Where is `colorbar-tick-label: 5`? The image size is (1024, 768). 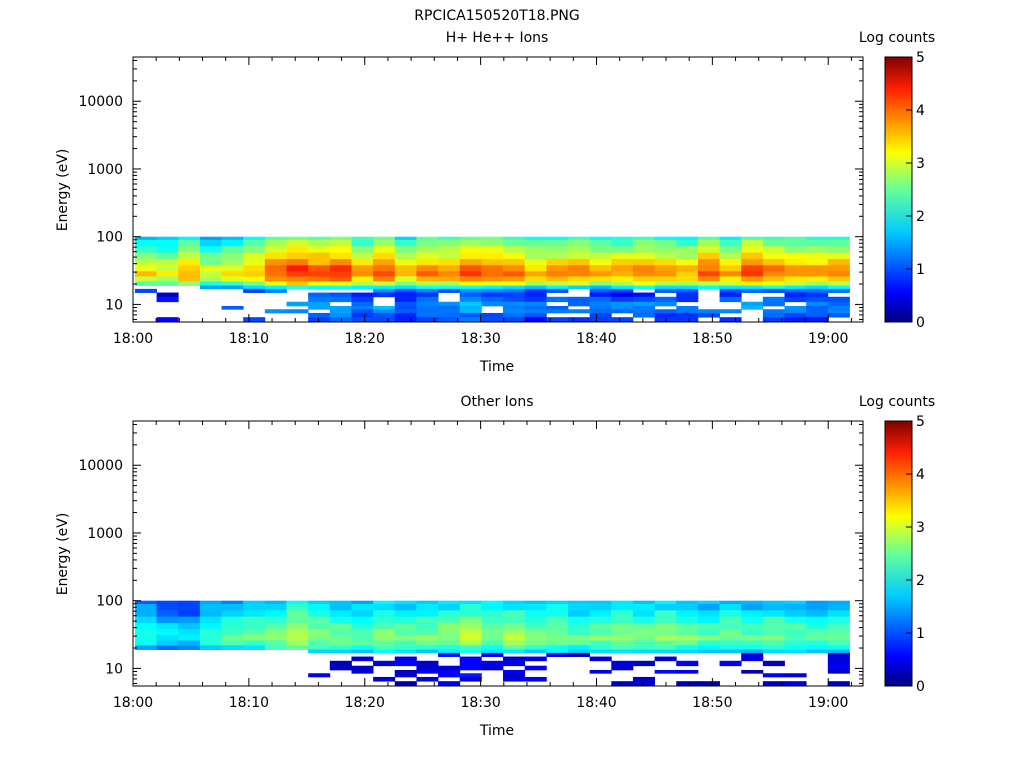
colorbar-tick-label: 5 is located at coordinates (920, 58).